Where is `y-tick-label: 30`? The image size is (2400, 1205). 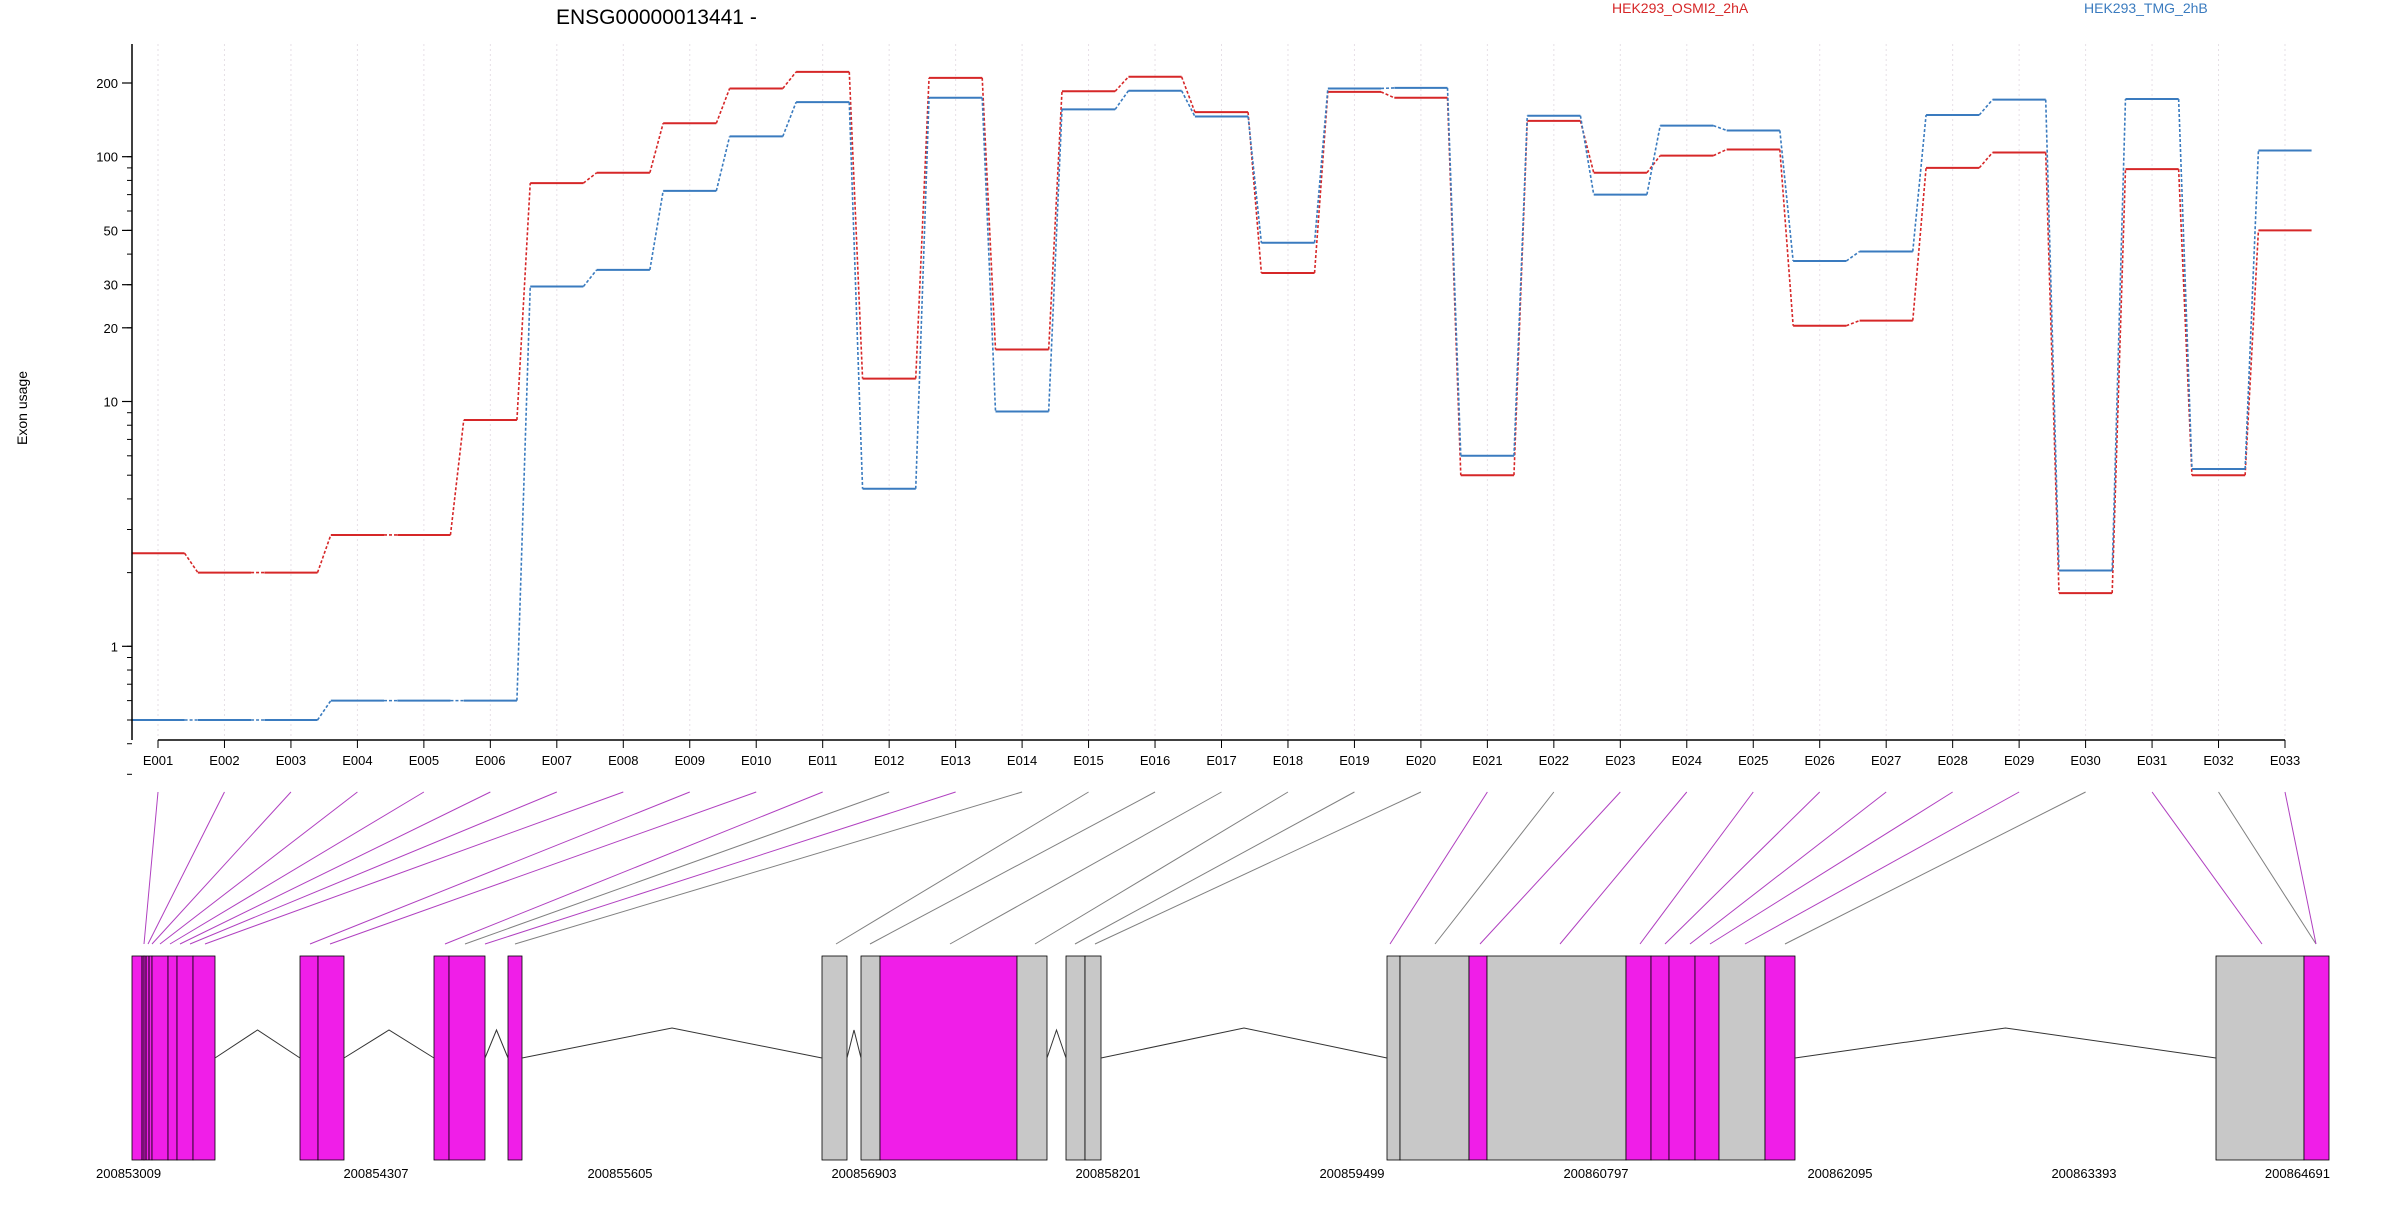 y-tick-label: 30 is located at coordinates (111, 285).